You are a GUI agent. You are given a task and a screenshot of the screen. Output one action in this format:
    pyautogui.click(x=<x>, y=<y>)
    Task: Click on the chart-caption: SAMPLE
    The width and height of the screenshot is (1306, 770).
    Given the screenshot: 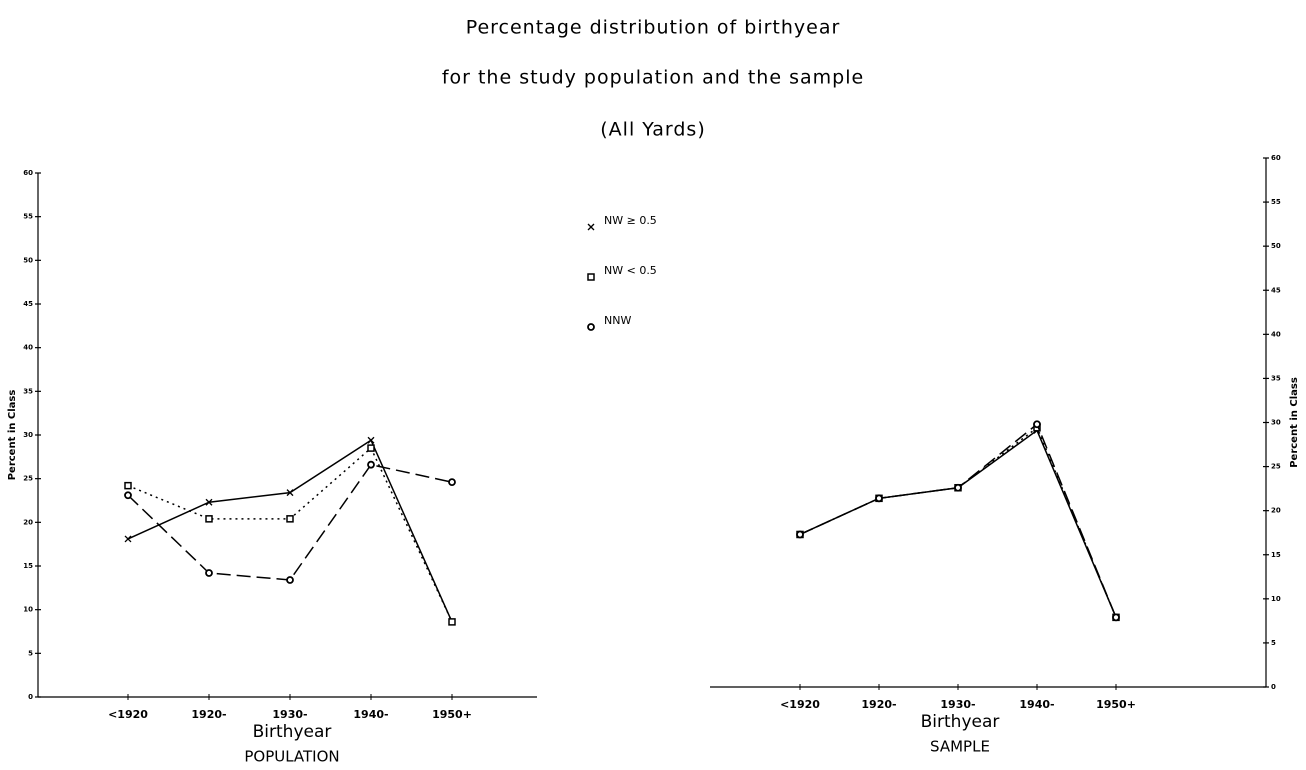 What is the action you would take?
    pyautogui.click(x=960, y=747)
    